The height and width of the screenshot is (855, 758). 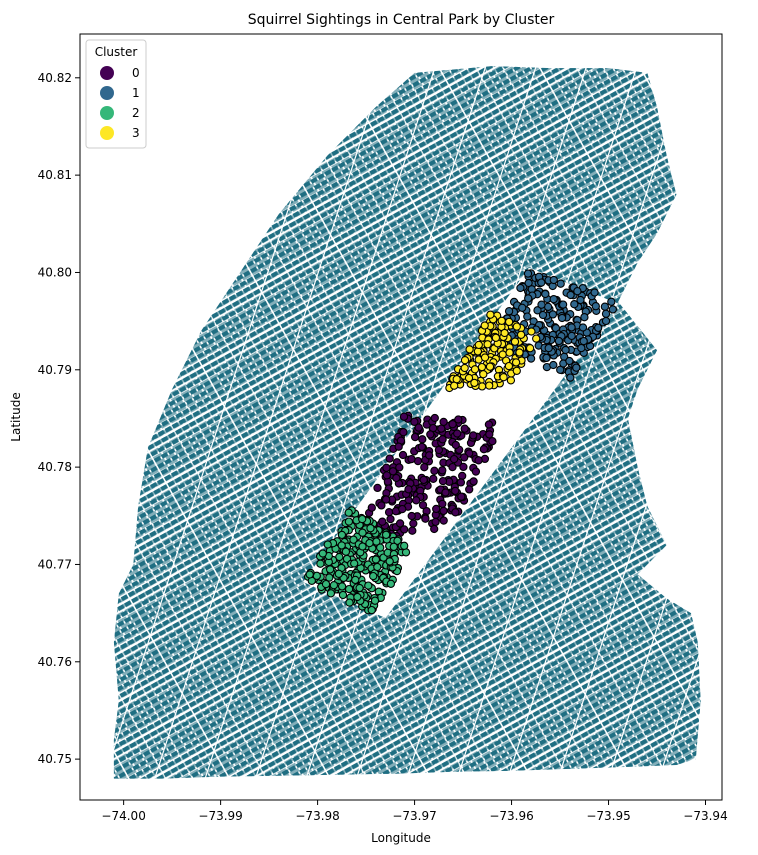 I want to click on x-tick-label: −73.97, so click(x=414, y=816).